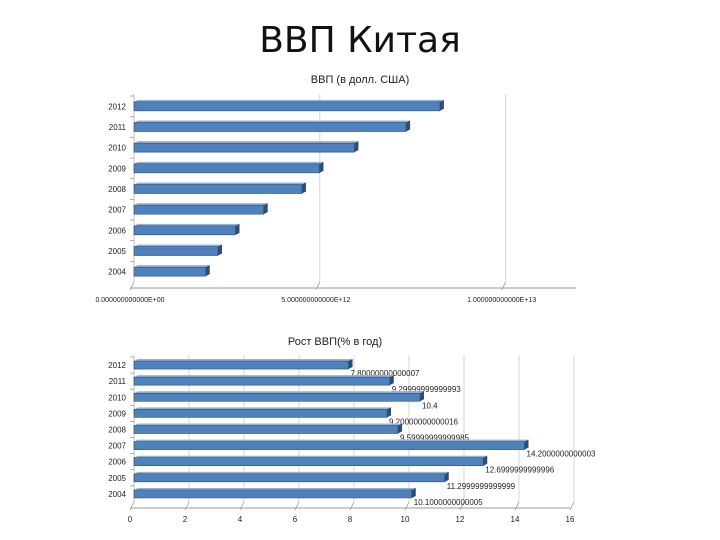 The width and height of the screenshot is (720, 540). I want to click on growth-category-label: 2009, so click(117, 413).